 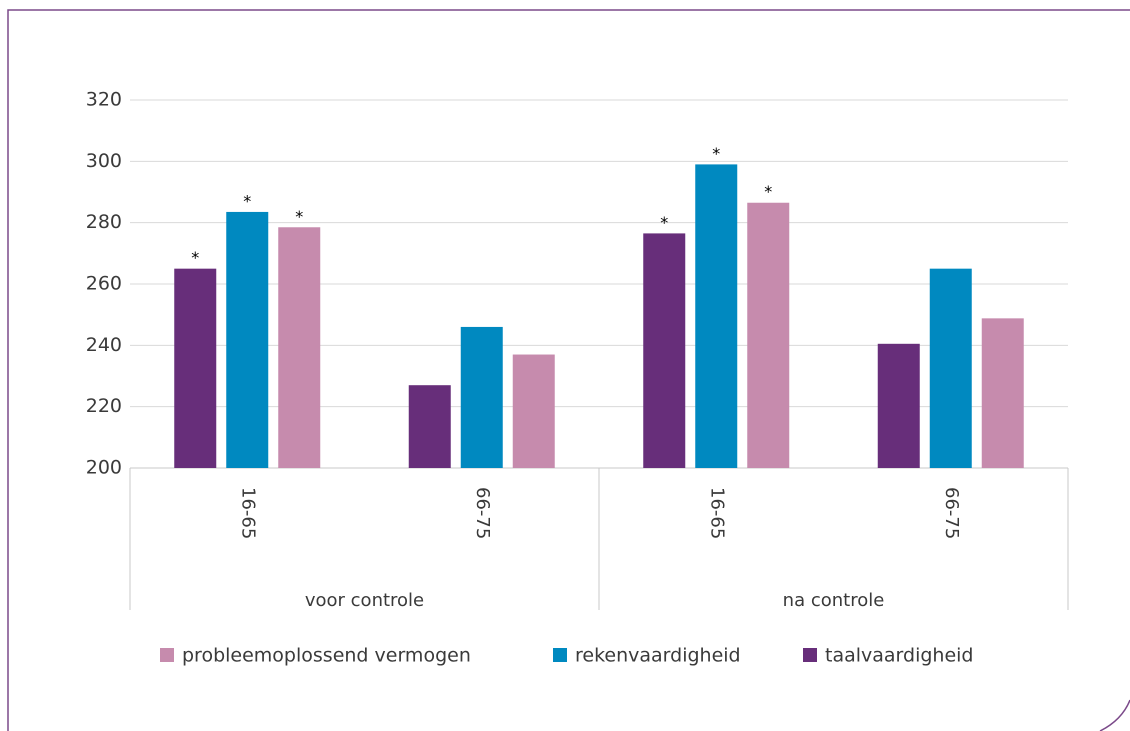 What do you see at coordinates (899, 656) in the screenshot?
I see `legend-label: taalvaardigheid` at bounding box center [899, 656].